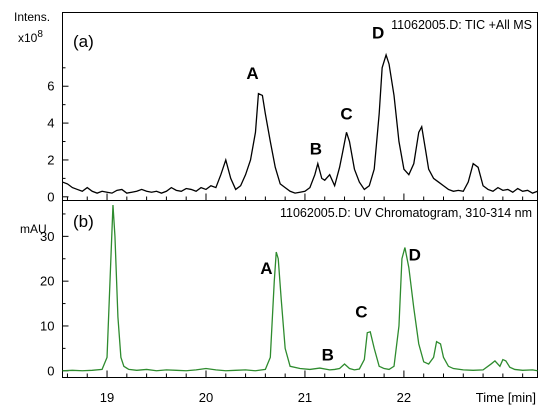 The height and width of the screenshot is (419, 550). Describe the element at coordinates (295, 387) in the screenshot. I see `panel-b-xticks: 19 20 21 22` at that location.